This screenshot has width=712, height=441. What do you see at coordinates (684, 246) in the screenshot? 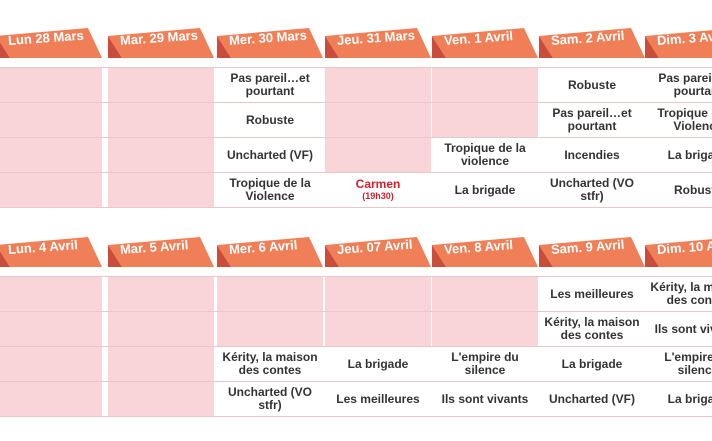
I see `day-label: Dim. 10 Avril` at bounding box center [684, 246].